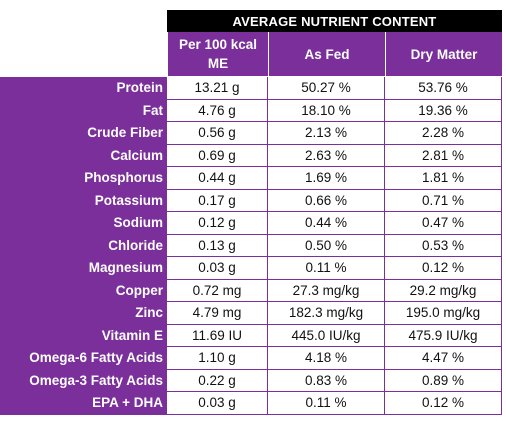 The height and width of the screenshot is (423, 506). What do you see at coordinates (326, 290) in the screenshot?
I see `cell-as-fed: 27.3 mg/kg` at bounding box center [326, 290].